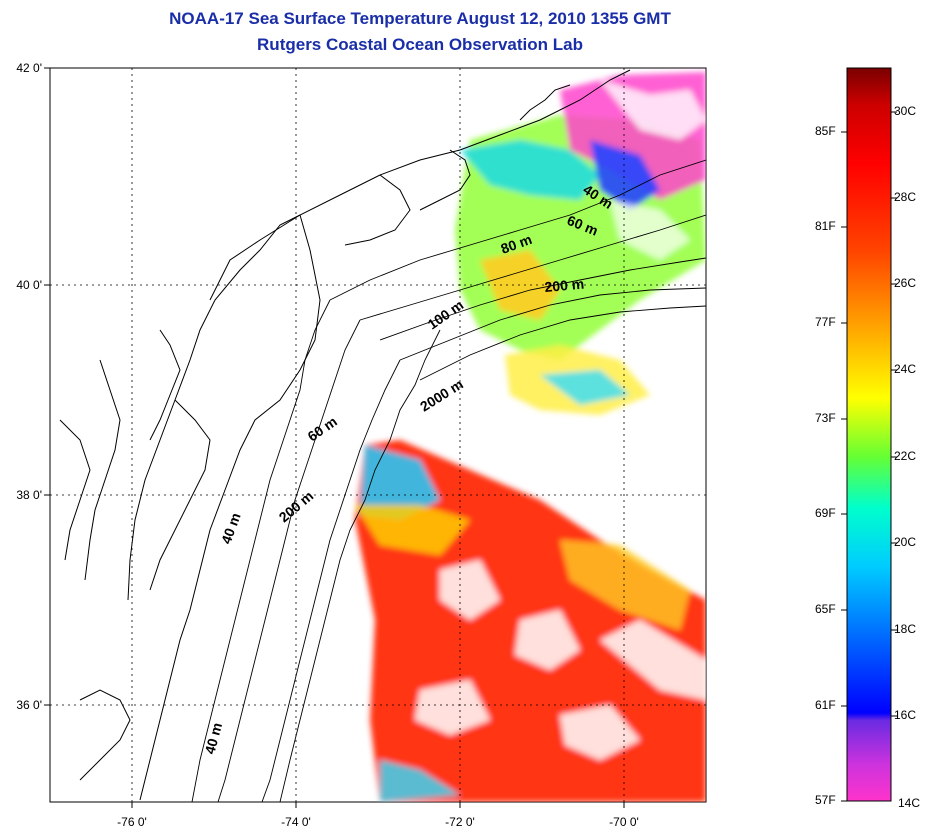  I want to click on colorbar-f-label: 85F, so click(825, 131).